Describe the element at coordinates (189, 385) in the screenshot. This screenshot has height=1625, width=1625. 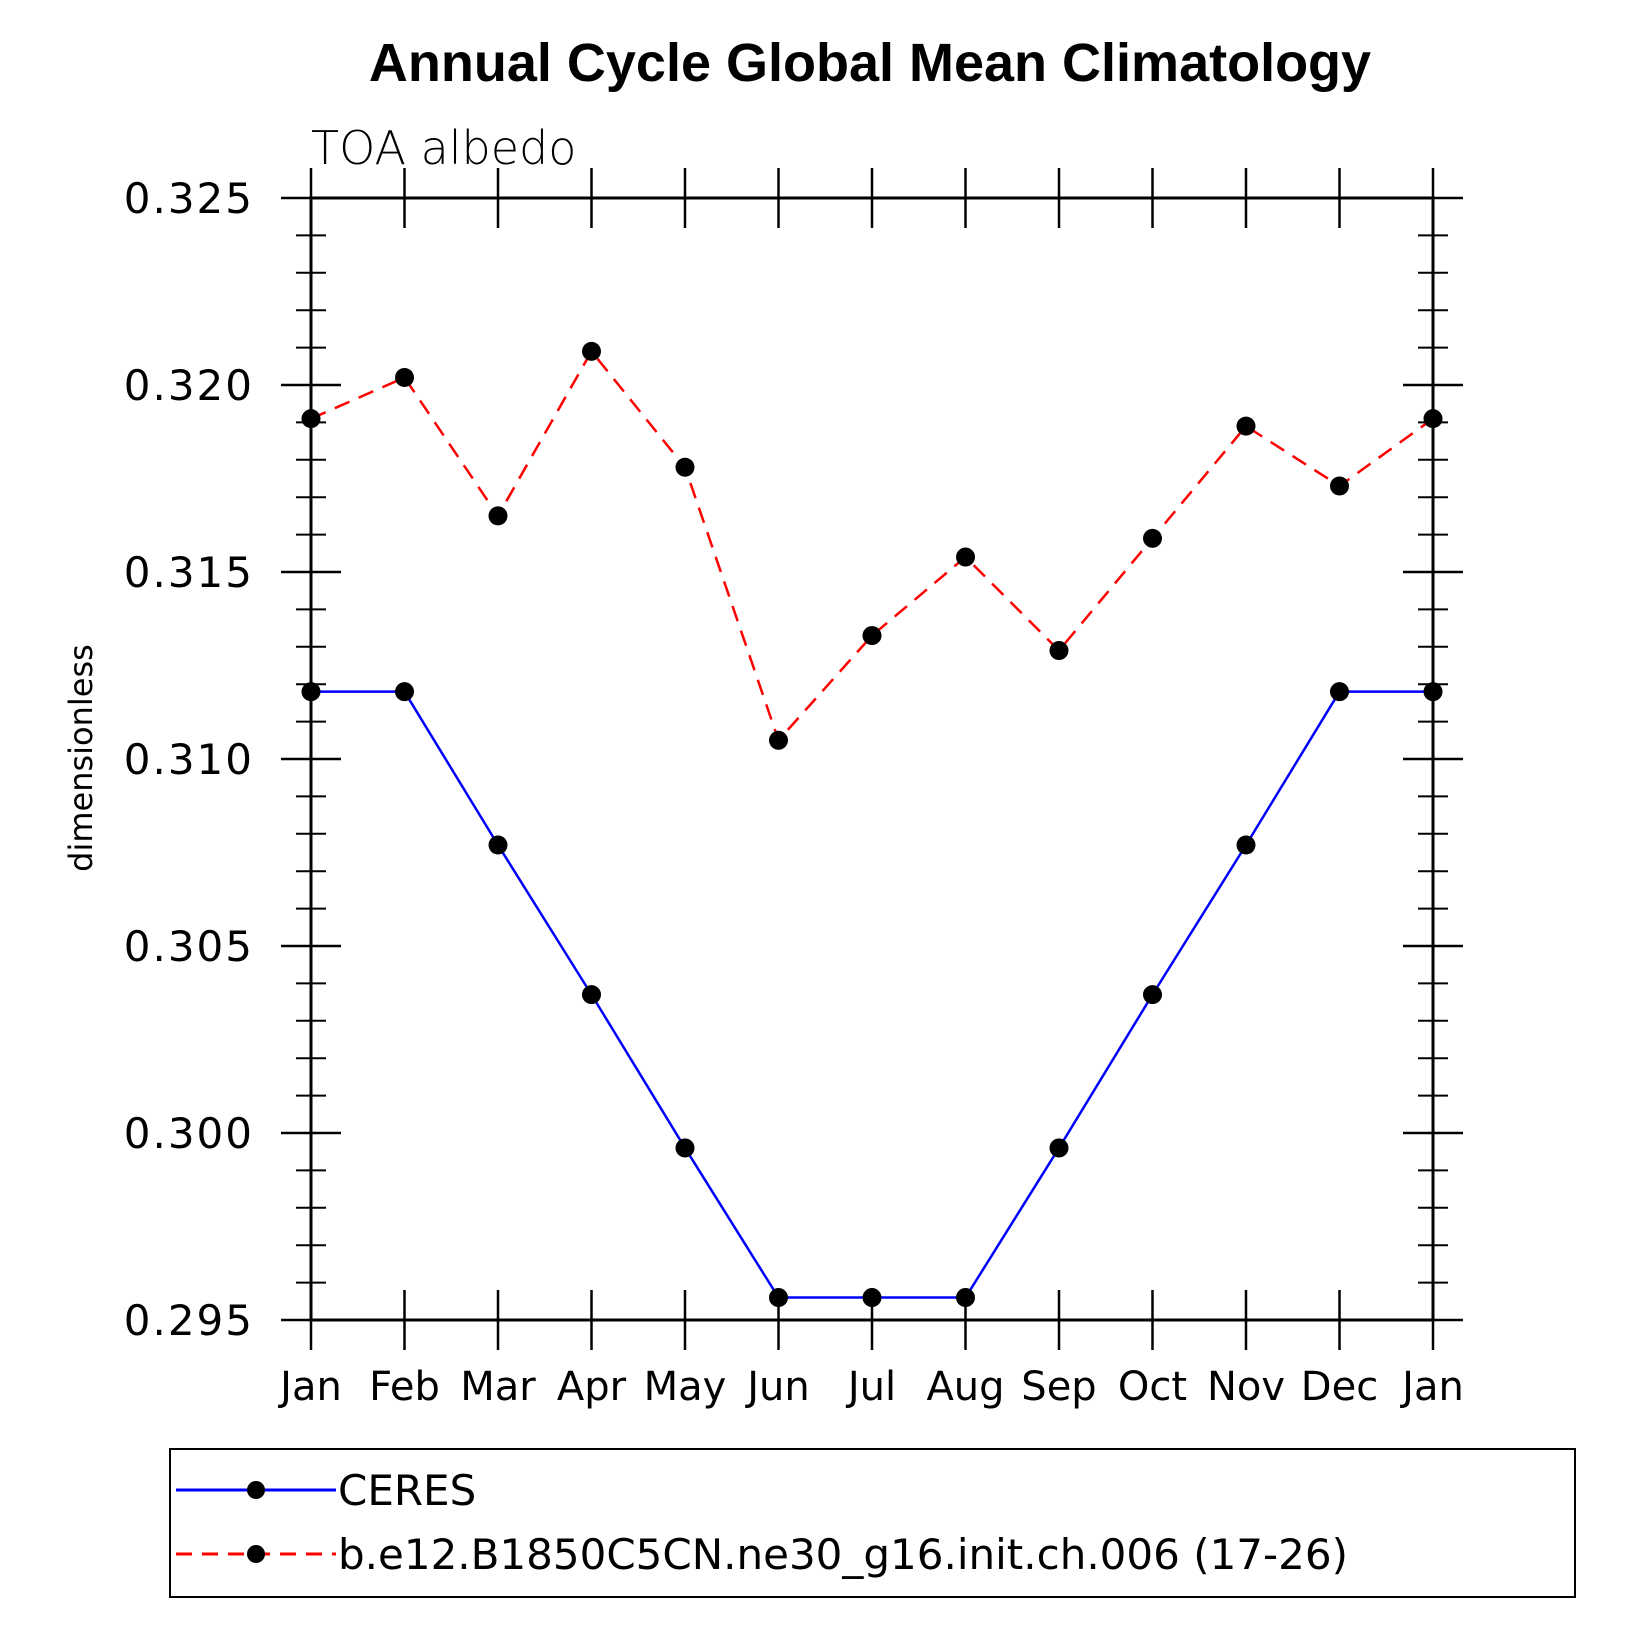
I see `y-tick-label: 0.320` at that location.